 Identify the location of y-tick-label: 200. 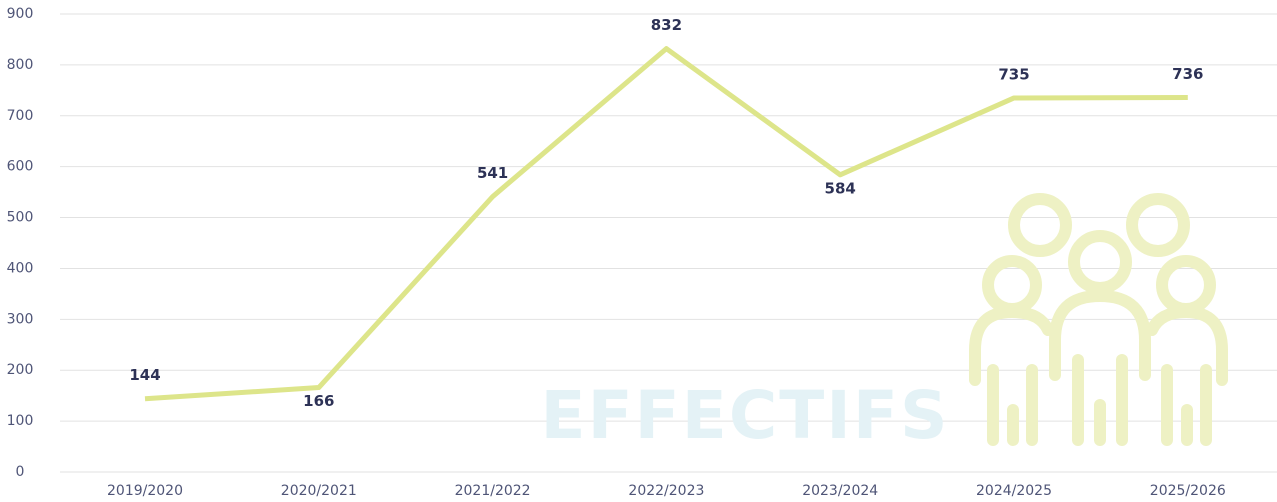
(20, 370).